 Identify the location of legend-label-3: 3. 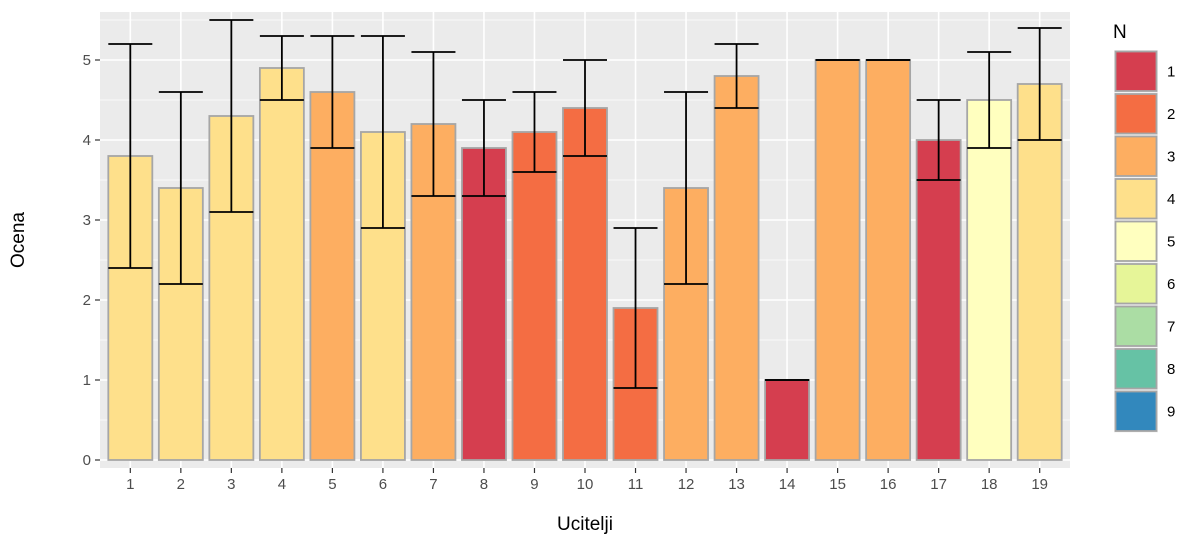
(1171, 156).